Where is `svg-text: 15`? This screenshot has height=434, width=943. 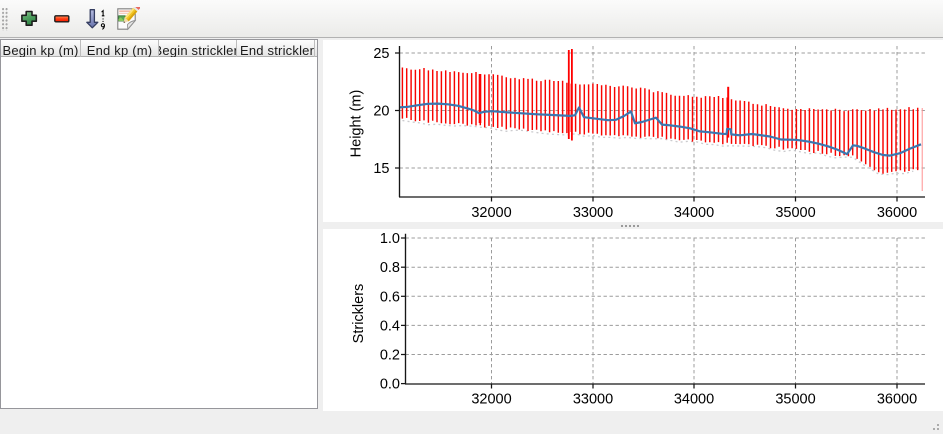
svg-text: 15 is located at coordinates (381, 169).